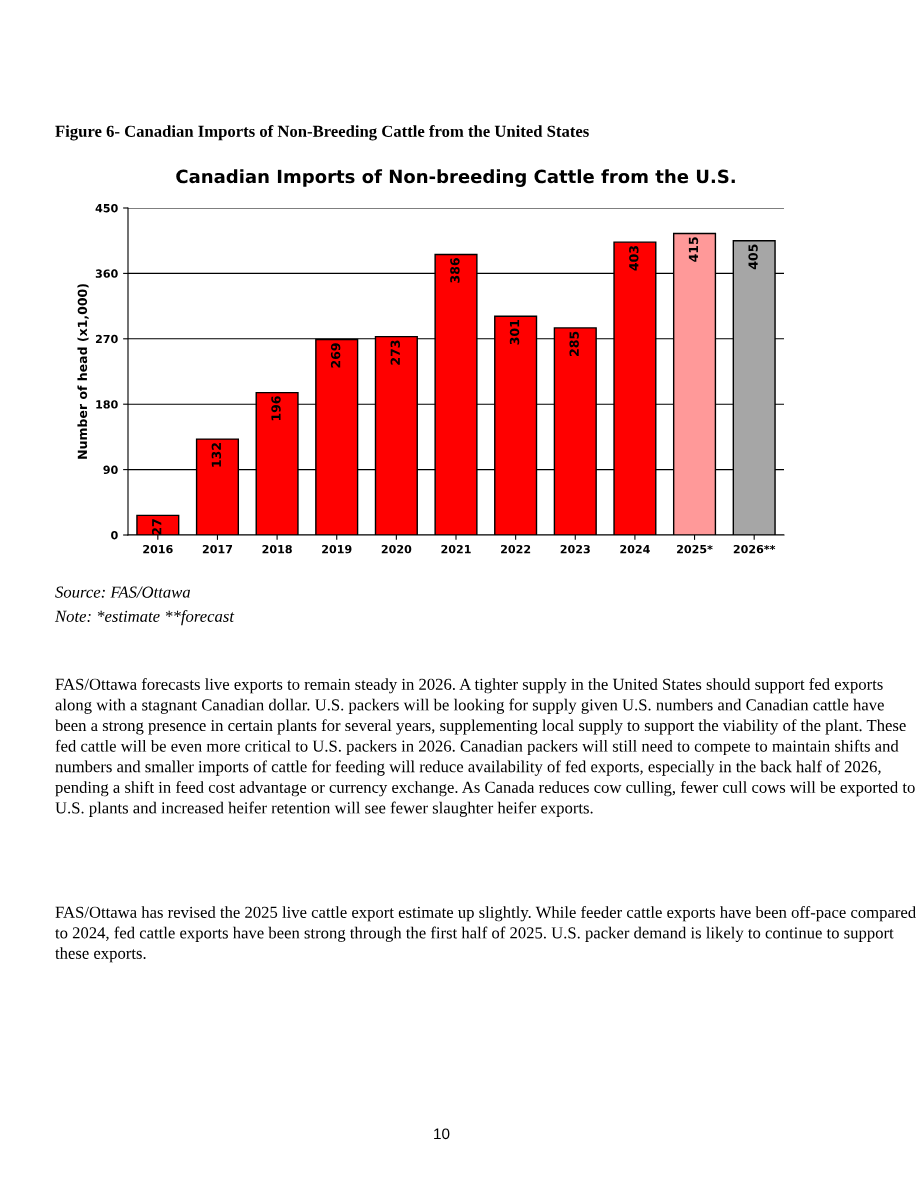 This screenshot has width=920, height=1191. Describe the element at coordinates (337, 549) in the screenshot. I see `x-tick-label: 2019` at that location.